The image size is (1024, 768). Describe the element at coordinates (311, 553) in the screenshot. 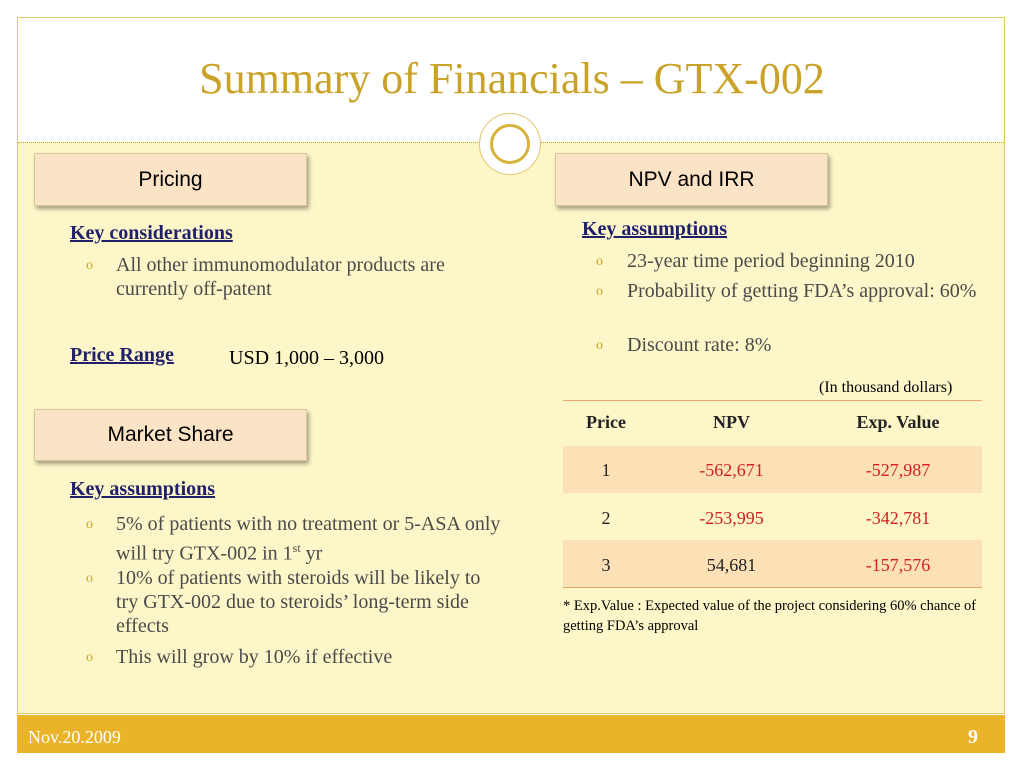

I see `market-share-item-1-end: yr` at that location.